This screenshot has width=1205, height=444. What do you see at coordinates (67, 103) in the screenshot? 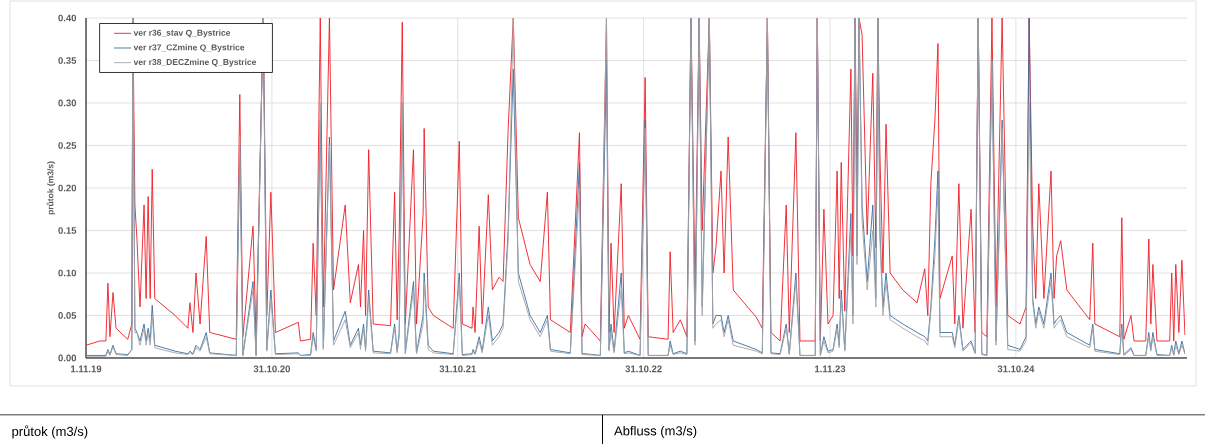
I see `y-tick-label: 0.30` at bounding box center [67, 103].